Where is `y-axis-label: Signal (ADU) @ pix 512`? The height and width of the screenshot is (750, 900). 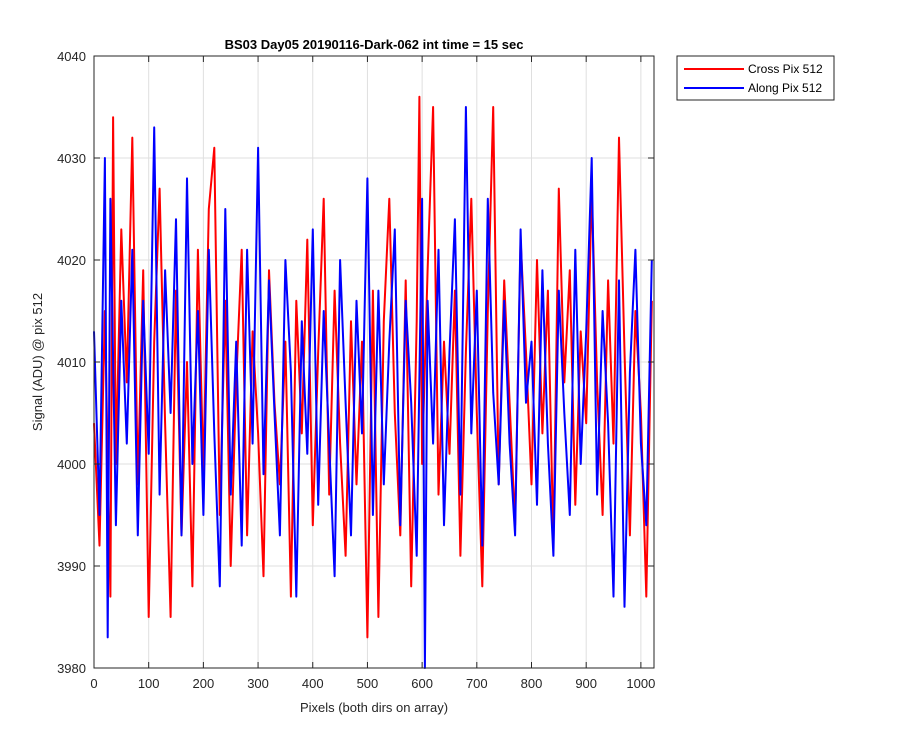
y-axis-label: Signal (ADU) @ pix 512 is located at coordinates (37, 362).